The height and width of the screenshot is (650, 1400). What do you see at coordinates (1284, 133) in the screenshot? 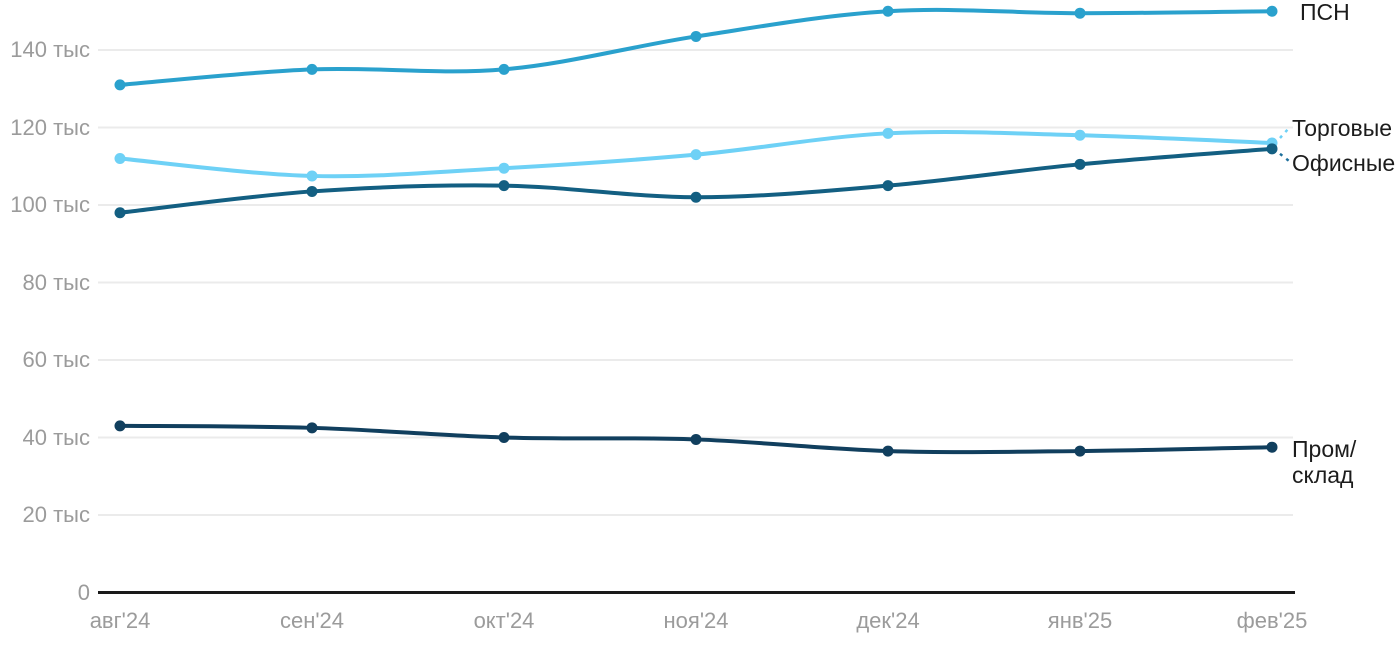
I see `leader-line-torgovye` at bounding box center [1284, 133].